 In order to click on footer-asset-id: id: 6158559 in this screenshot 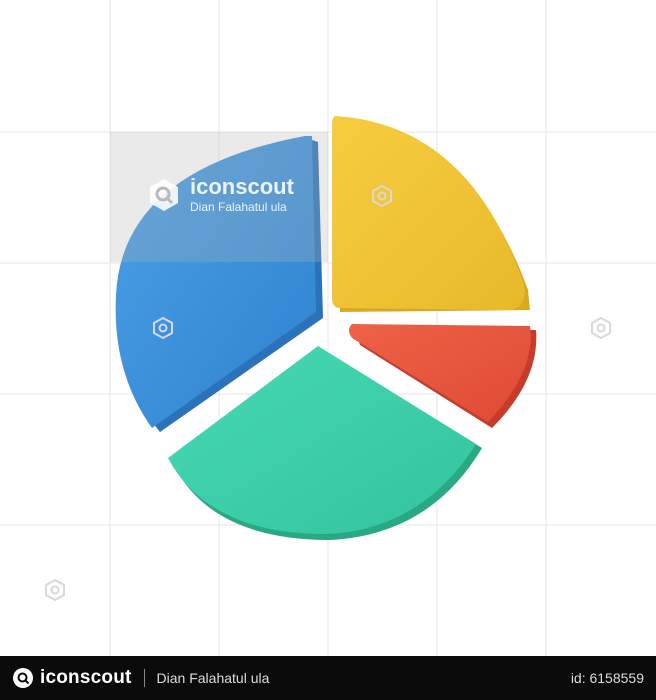, I will do `click(607, 678)`.